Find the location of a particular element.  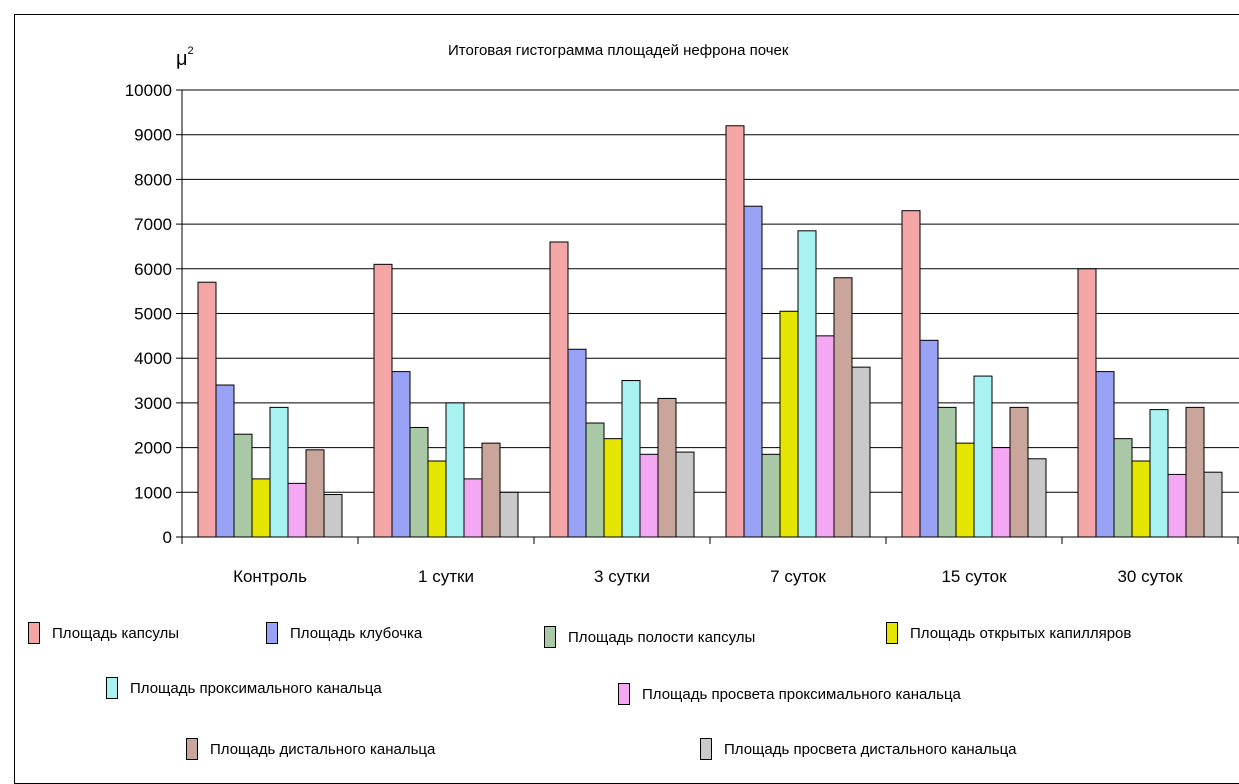

legend-item: Площадь проксимального канальца is located at coordinates (244, 688).